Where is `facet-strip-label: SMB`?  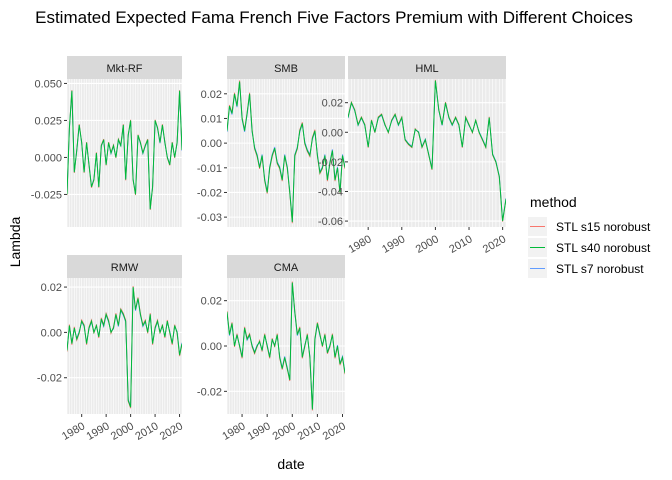 facet-strip-label: SMB is located at coordinates (286, 69).